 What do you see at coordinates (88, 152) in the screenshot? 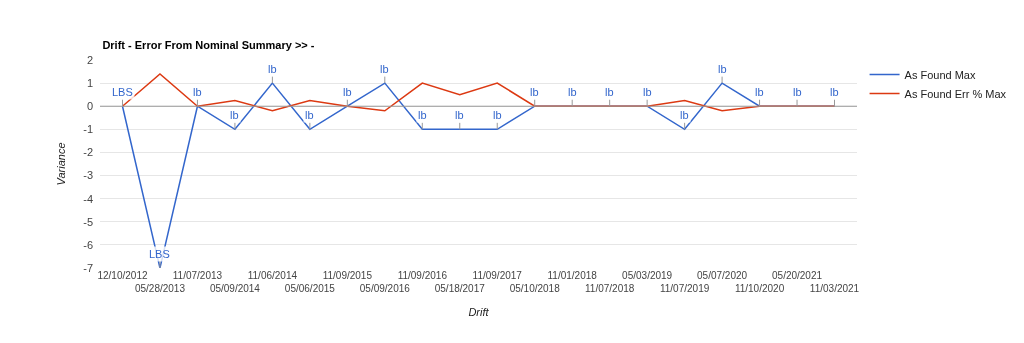
I see `y-tick-label: -2` at bounding box center [88, 152].